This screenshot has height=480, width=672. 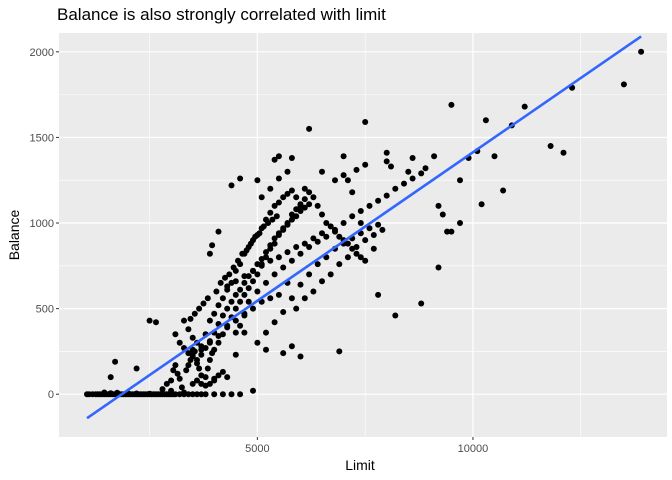 I want to click on y-tick-label: 1500, so click(x=42, y=138).